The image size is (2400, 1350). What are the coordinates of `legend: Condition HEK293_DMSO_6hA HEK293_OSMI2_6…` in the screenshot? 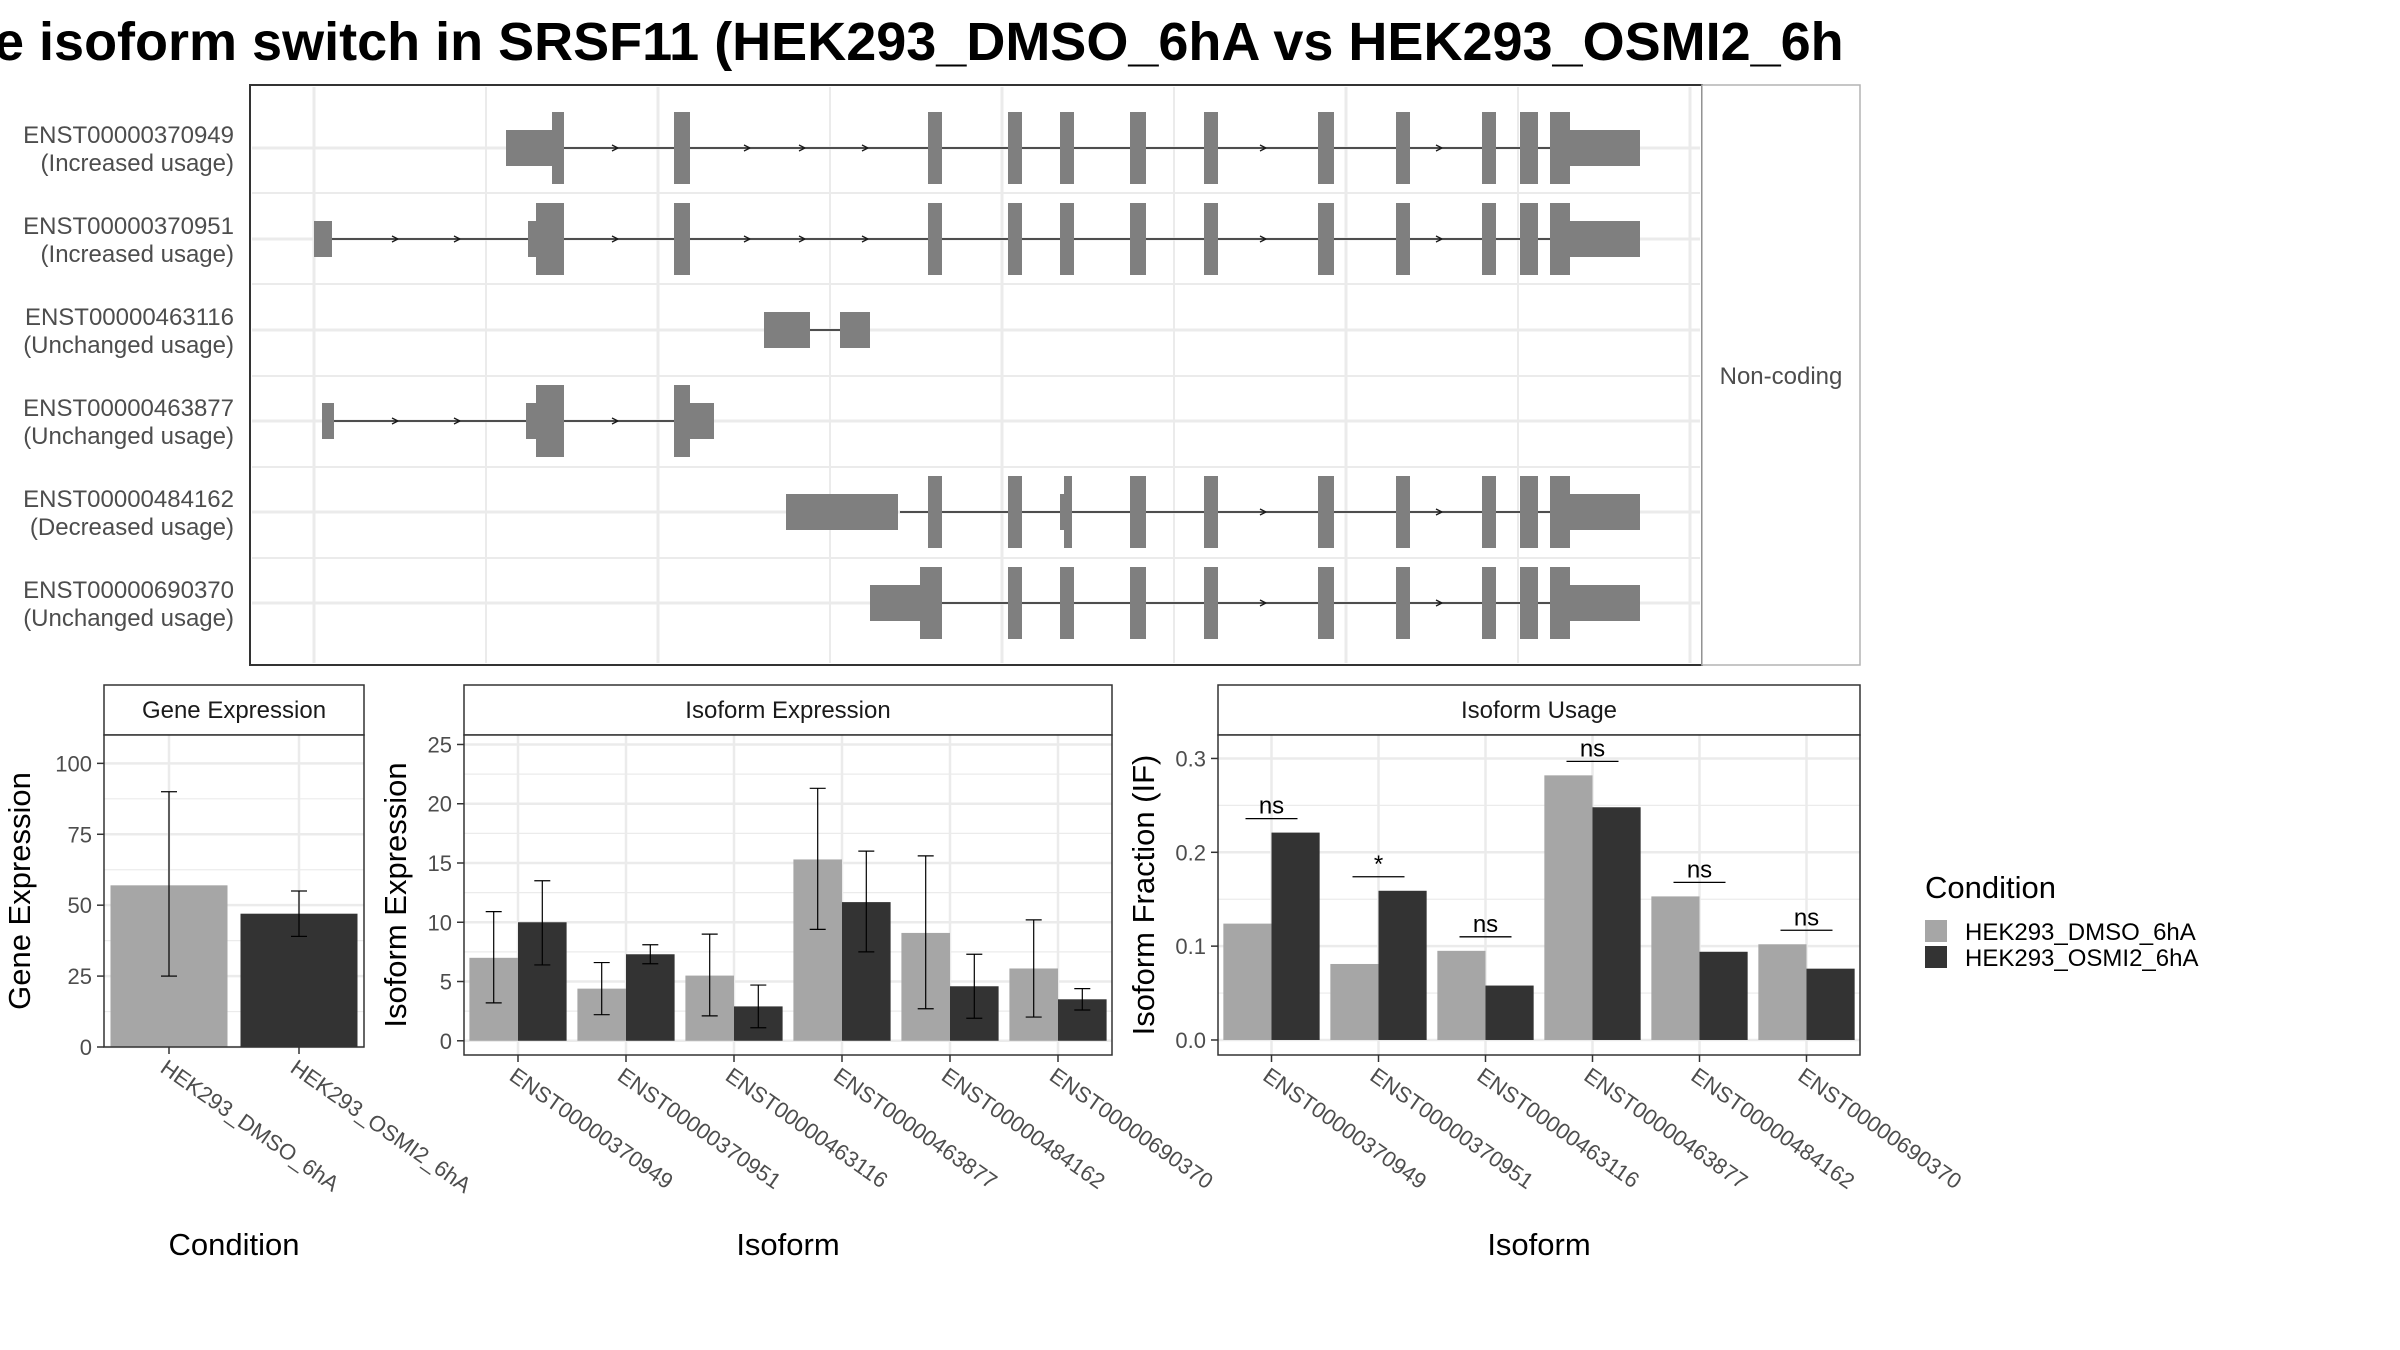 It's located at (2061, 921).